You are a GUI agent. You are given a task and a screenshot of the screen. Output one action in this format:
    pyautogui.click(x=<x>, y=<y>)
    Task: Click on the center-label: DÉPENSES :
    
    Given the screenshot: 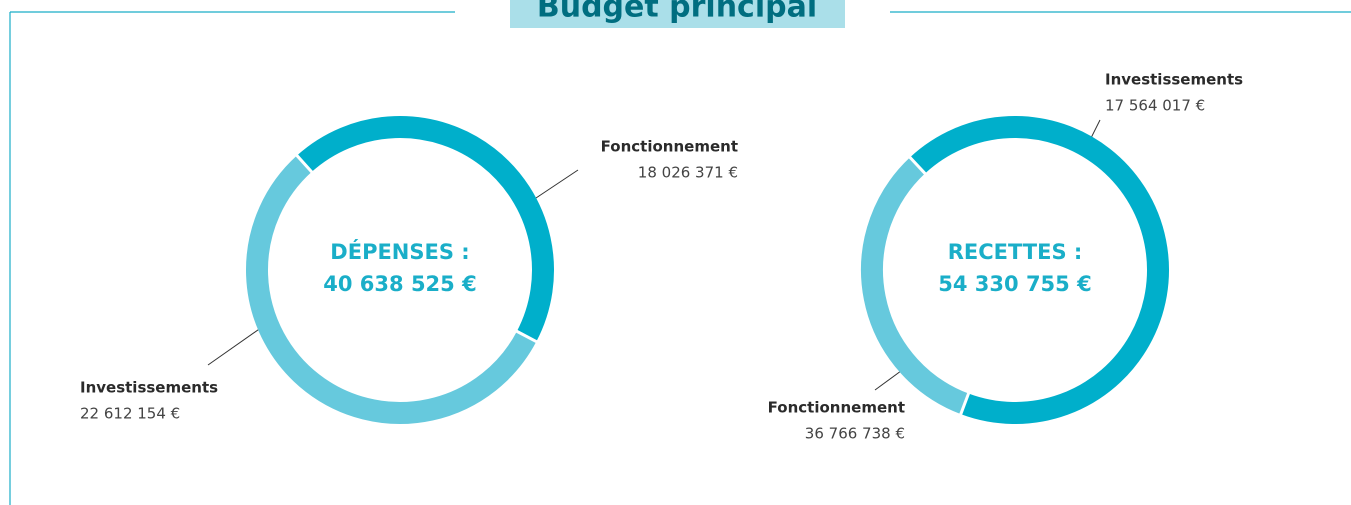 What is the action you would take?
    pyautogui.click(x=399, y=251)
    